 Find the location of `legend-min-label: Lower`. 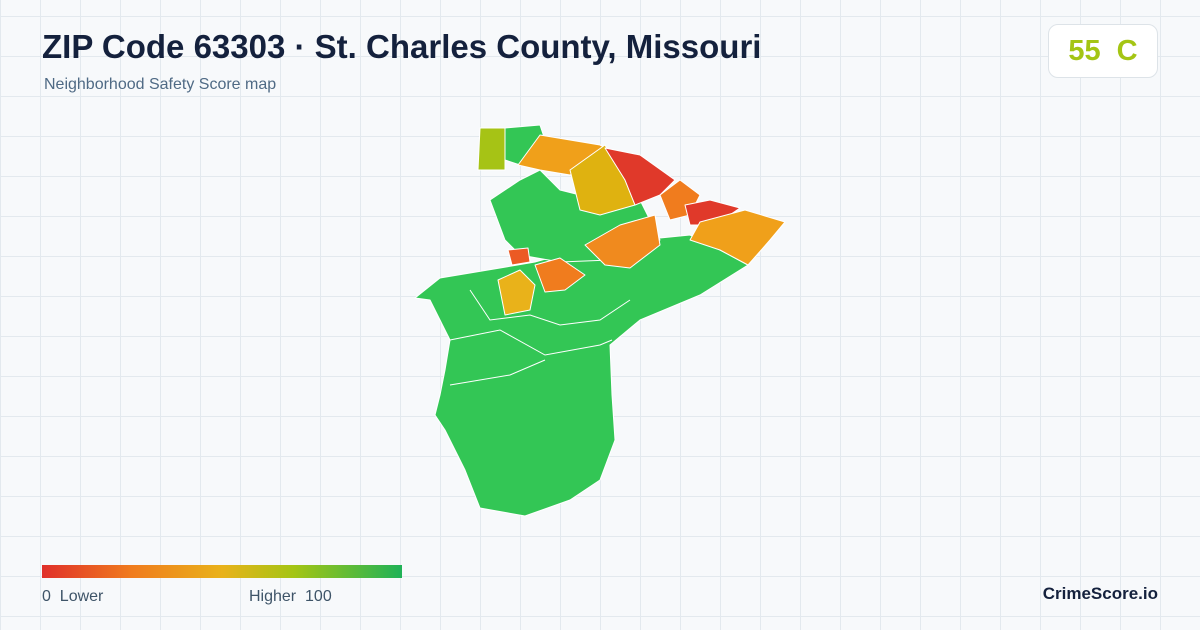

legend-min-label: Lower is located at coordinates (81, 596).